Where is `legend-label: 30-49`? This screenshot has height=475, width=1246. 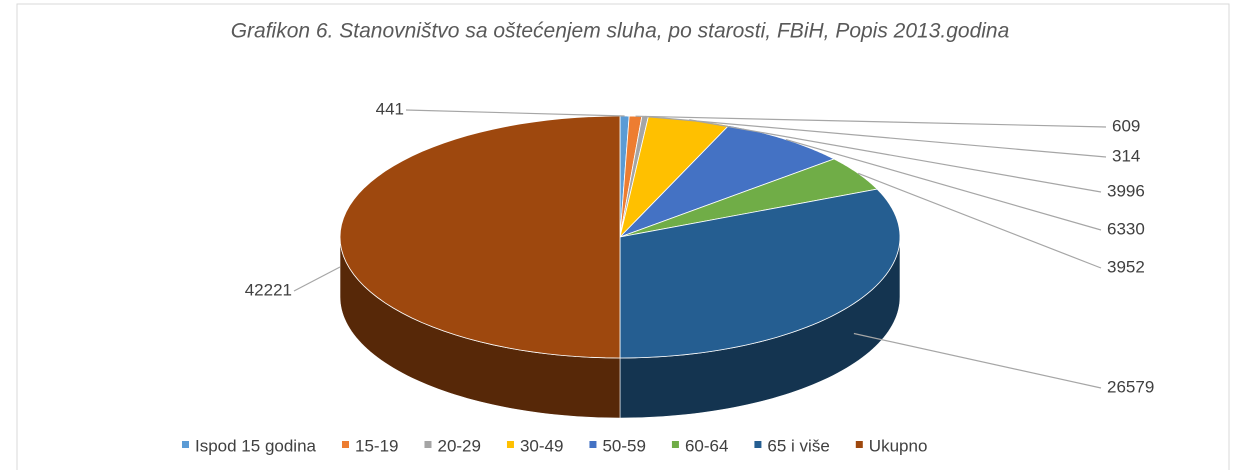 legend-label: 30-49 is located at coordinates (541, 445).